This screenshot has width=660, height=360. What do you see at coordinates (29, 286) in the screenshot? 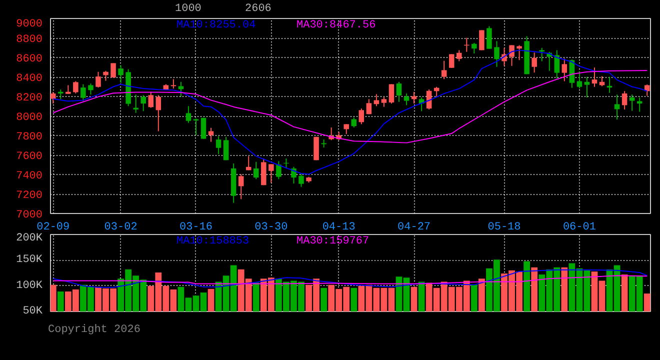
I see `y-tick-label: 100K` at bounding box center [29, 286].